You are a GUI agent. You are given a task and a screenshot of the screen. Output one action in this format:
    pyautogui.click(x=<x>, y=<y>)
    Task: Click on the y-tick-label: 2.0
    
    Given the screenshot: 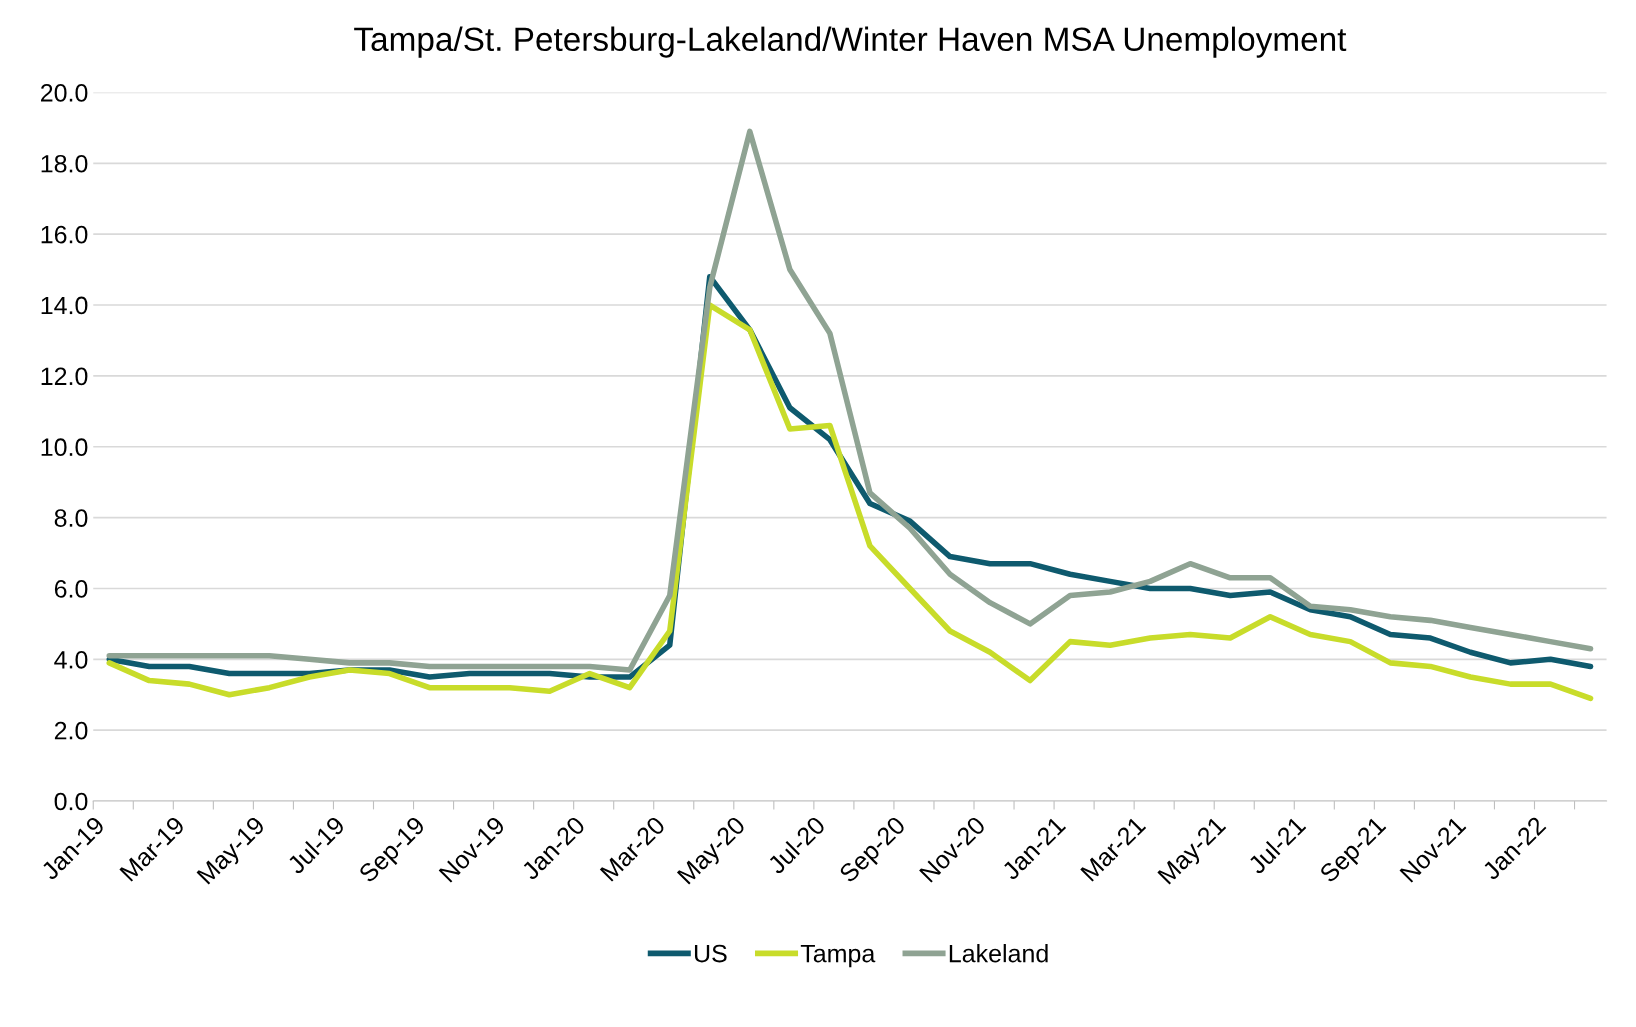 What is the action you would take?
    pyautogui.click(x=71, y=730)
    